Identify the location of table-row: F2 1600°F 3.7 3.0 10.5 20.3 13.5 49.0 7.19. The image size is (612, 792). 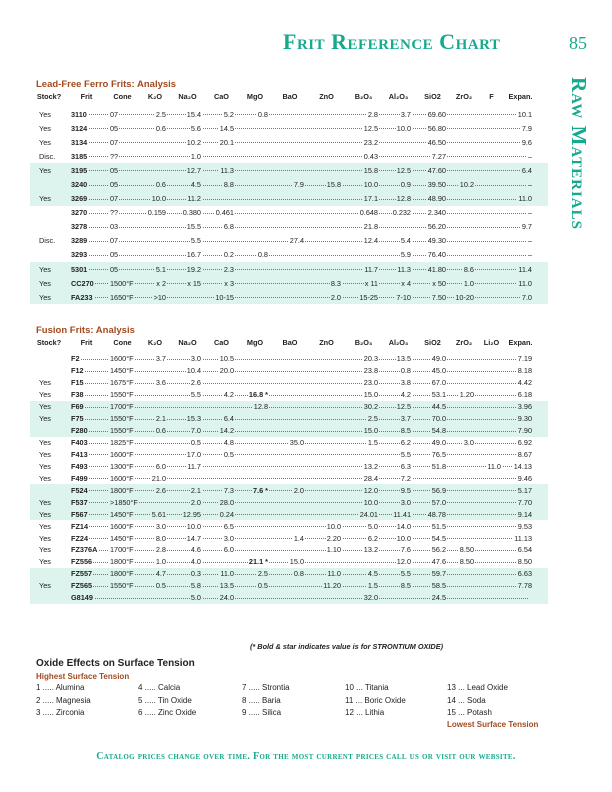
(289, 359).